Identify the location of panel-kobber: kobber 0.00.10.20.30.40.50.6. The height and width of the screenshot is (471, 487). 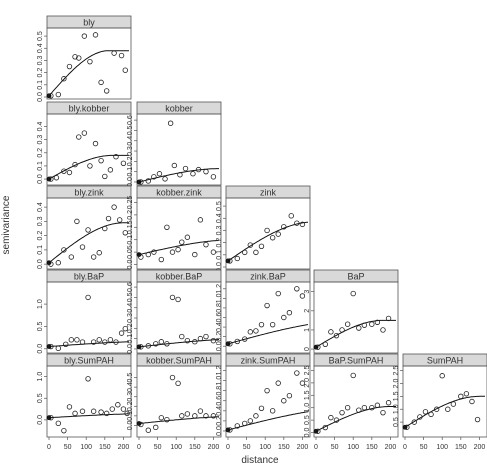
(174, 144).